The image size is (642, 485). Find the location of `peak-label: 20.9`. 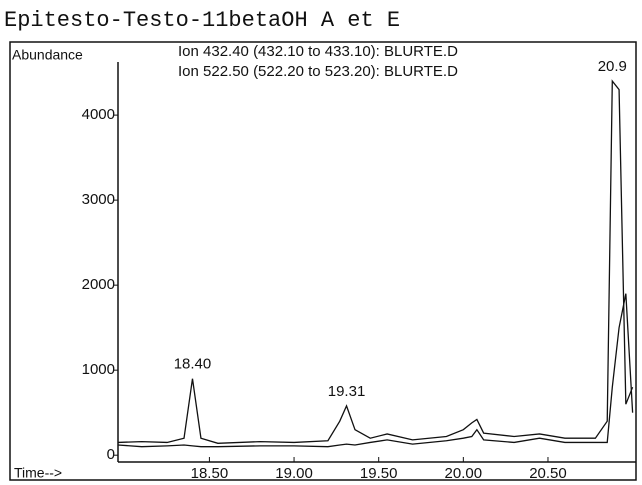

peak-label: 20.9 is located at coordinates (612, 66).